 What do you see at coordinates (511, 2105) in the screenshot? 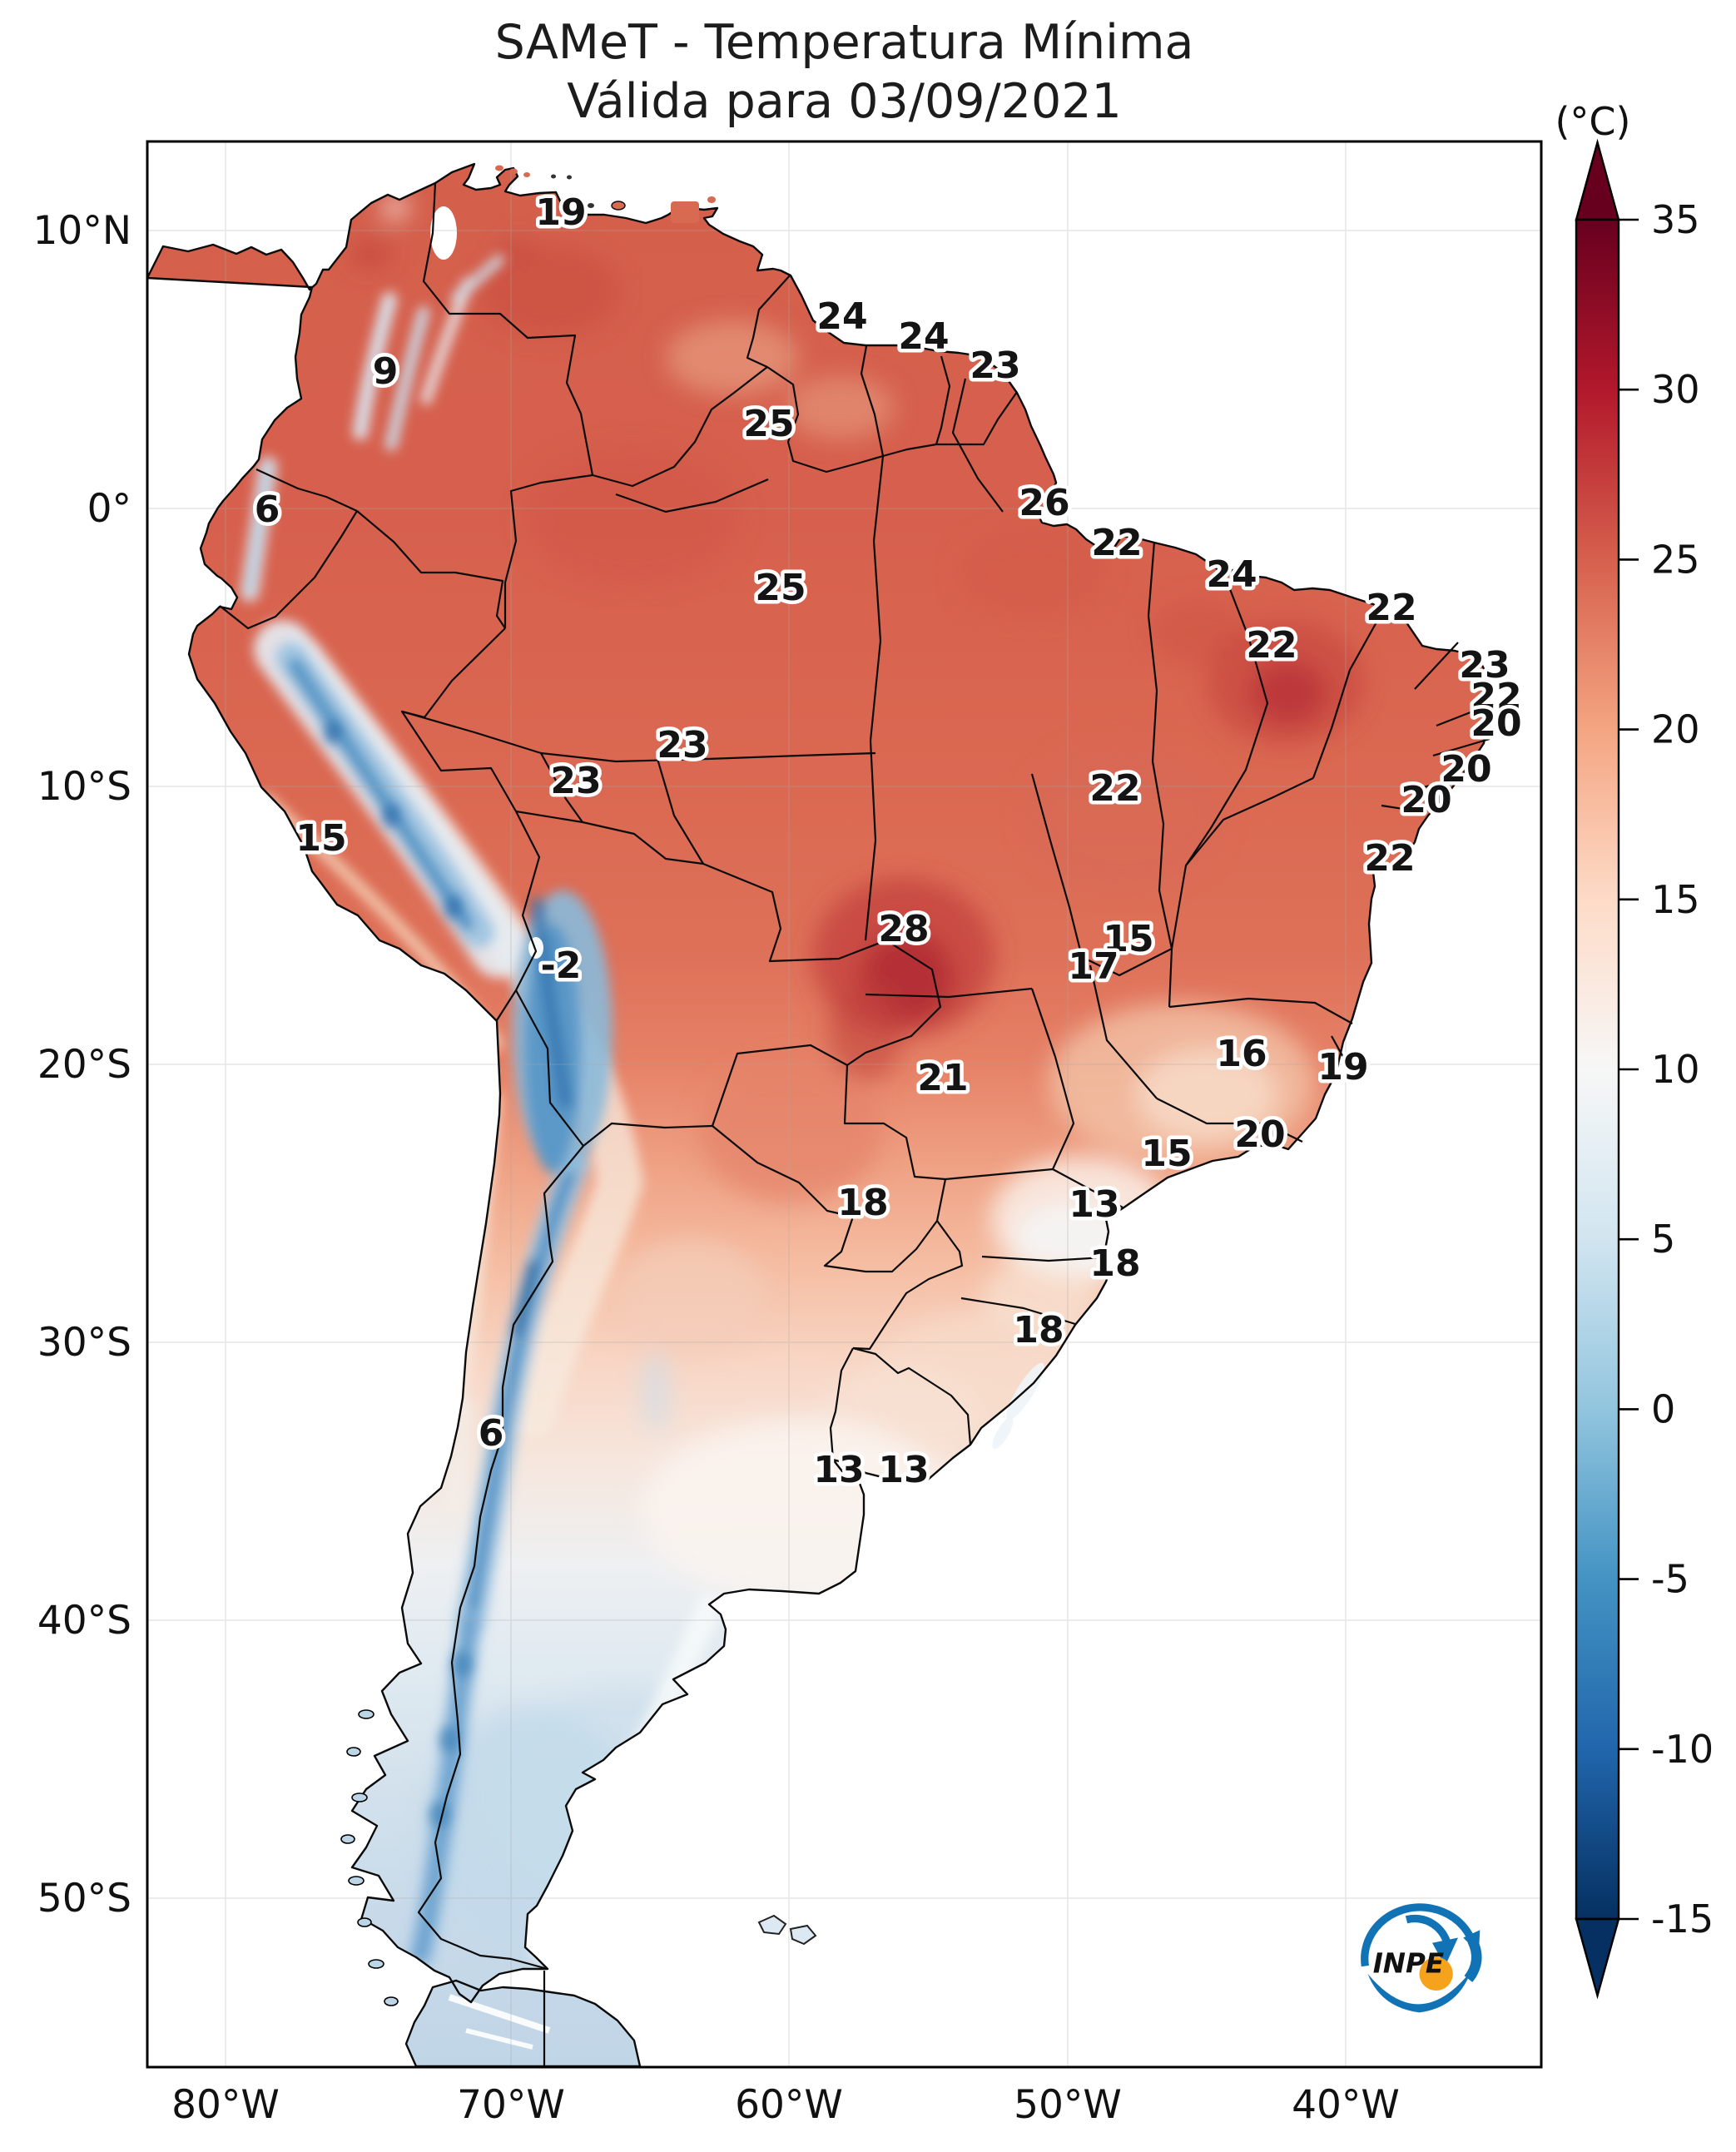
I see `lon-tick-label: 70°W` at bounding box center [511, 2105].